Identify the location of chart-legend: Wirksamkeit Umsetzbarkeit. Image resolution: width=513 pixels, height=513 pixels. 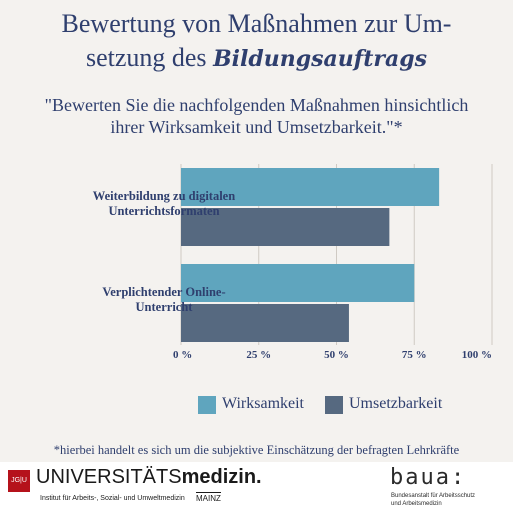
(256, 405).